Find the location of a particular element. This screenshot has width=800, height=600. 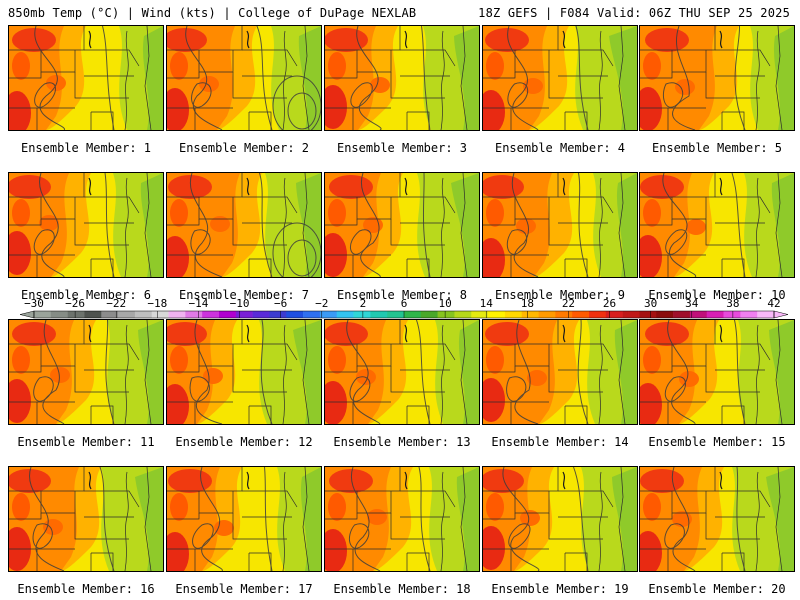

ensemble-member-label: Ensemble Member: 2 is located at coordinates (244, 148).